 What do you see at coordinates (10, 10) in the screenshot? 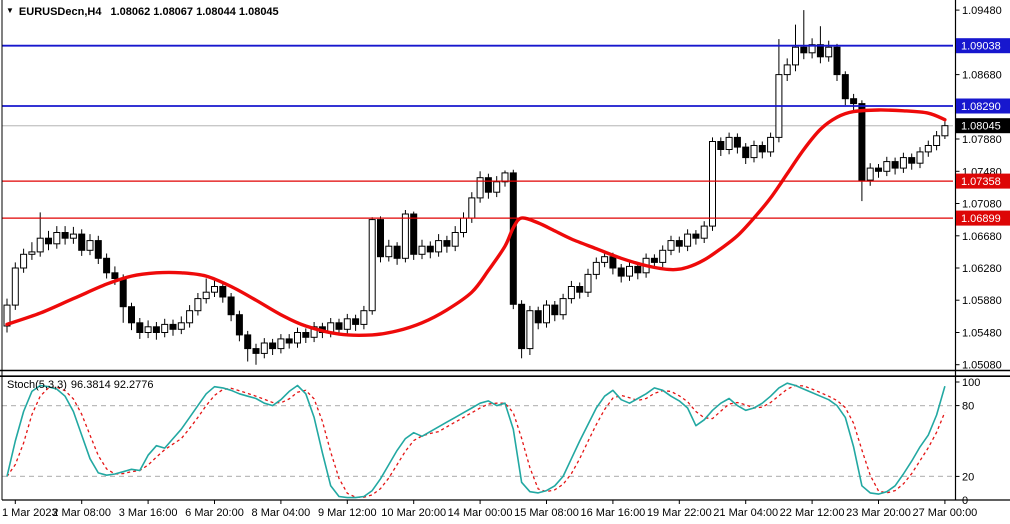
I see `chevron-down-icon: ▼` at bounding box center [10, 10].